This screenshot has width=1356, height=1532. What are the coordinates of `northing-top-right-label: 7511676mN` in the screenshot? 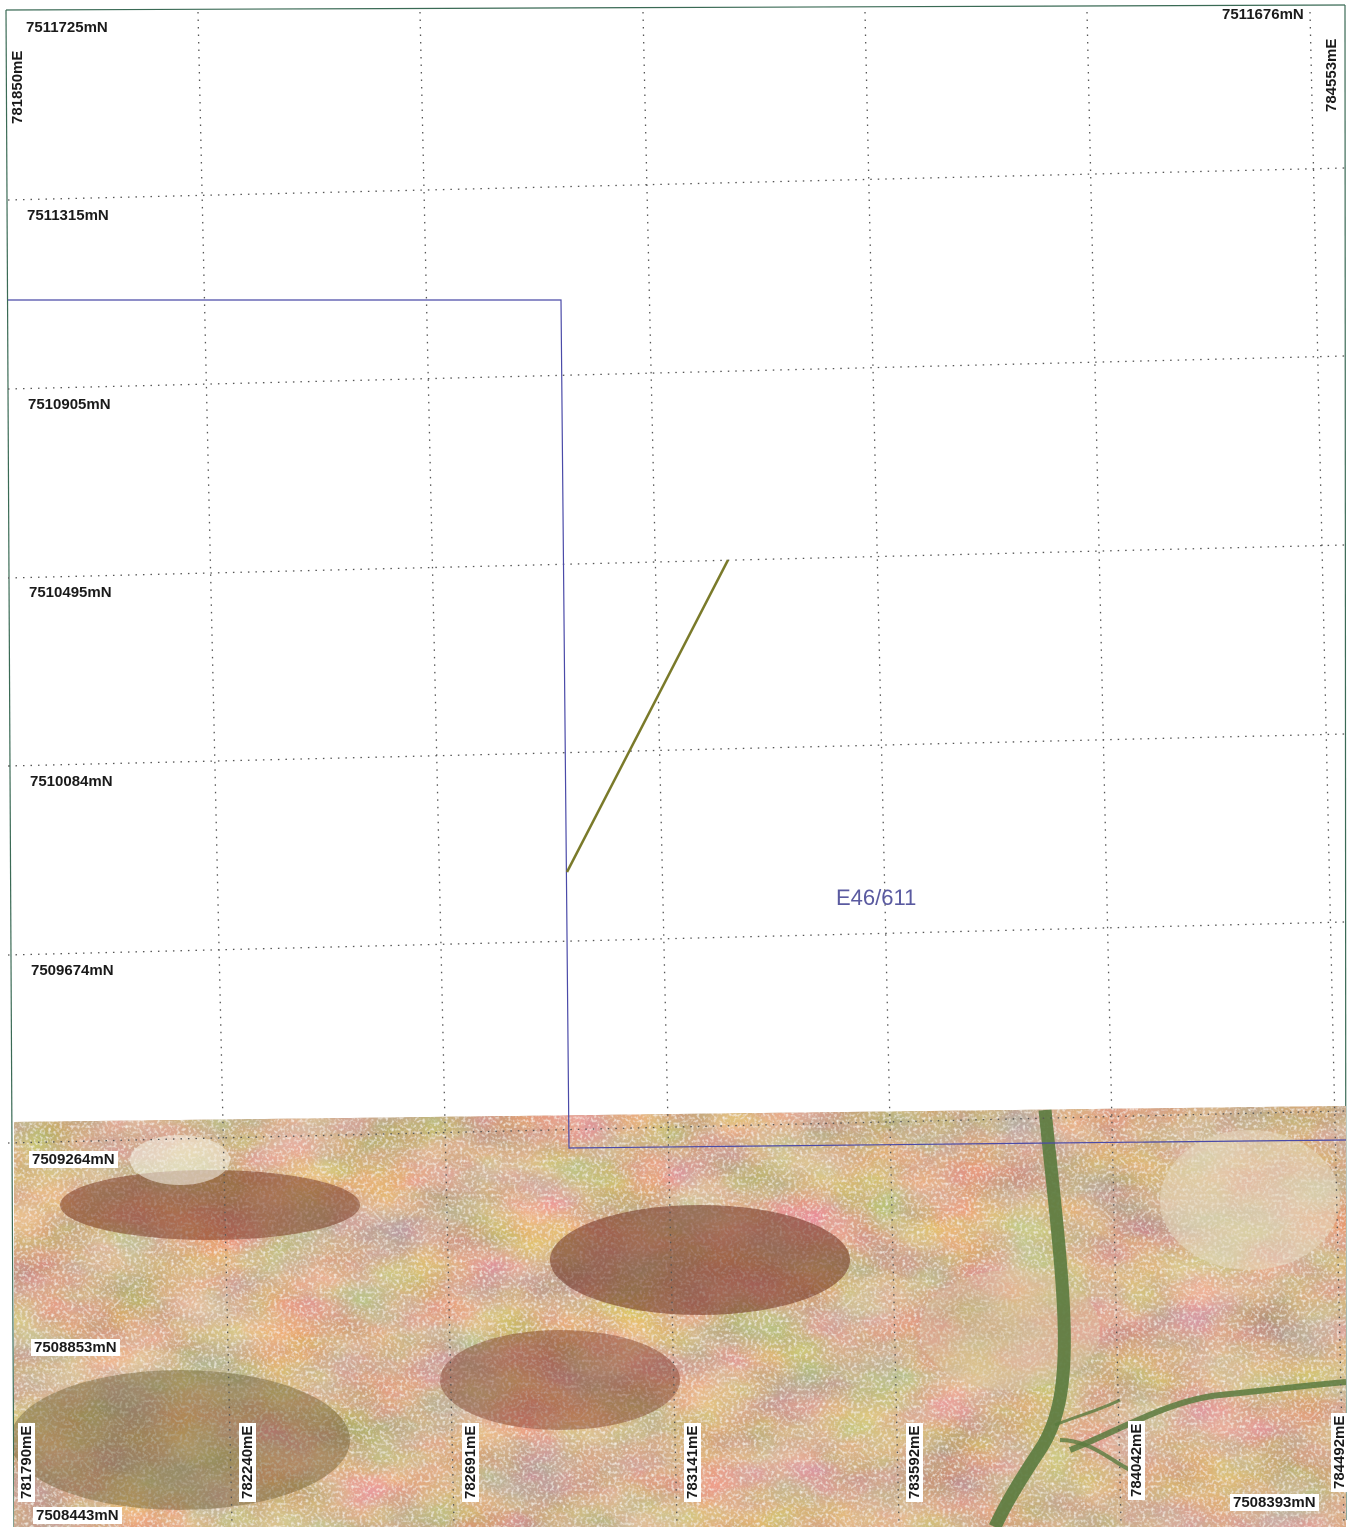 It's located at (1263, 14).